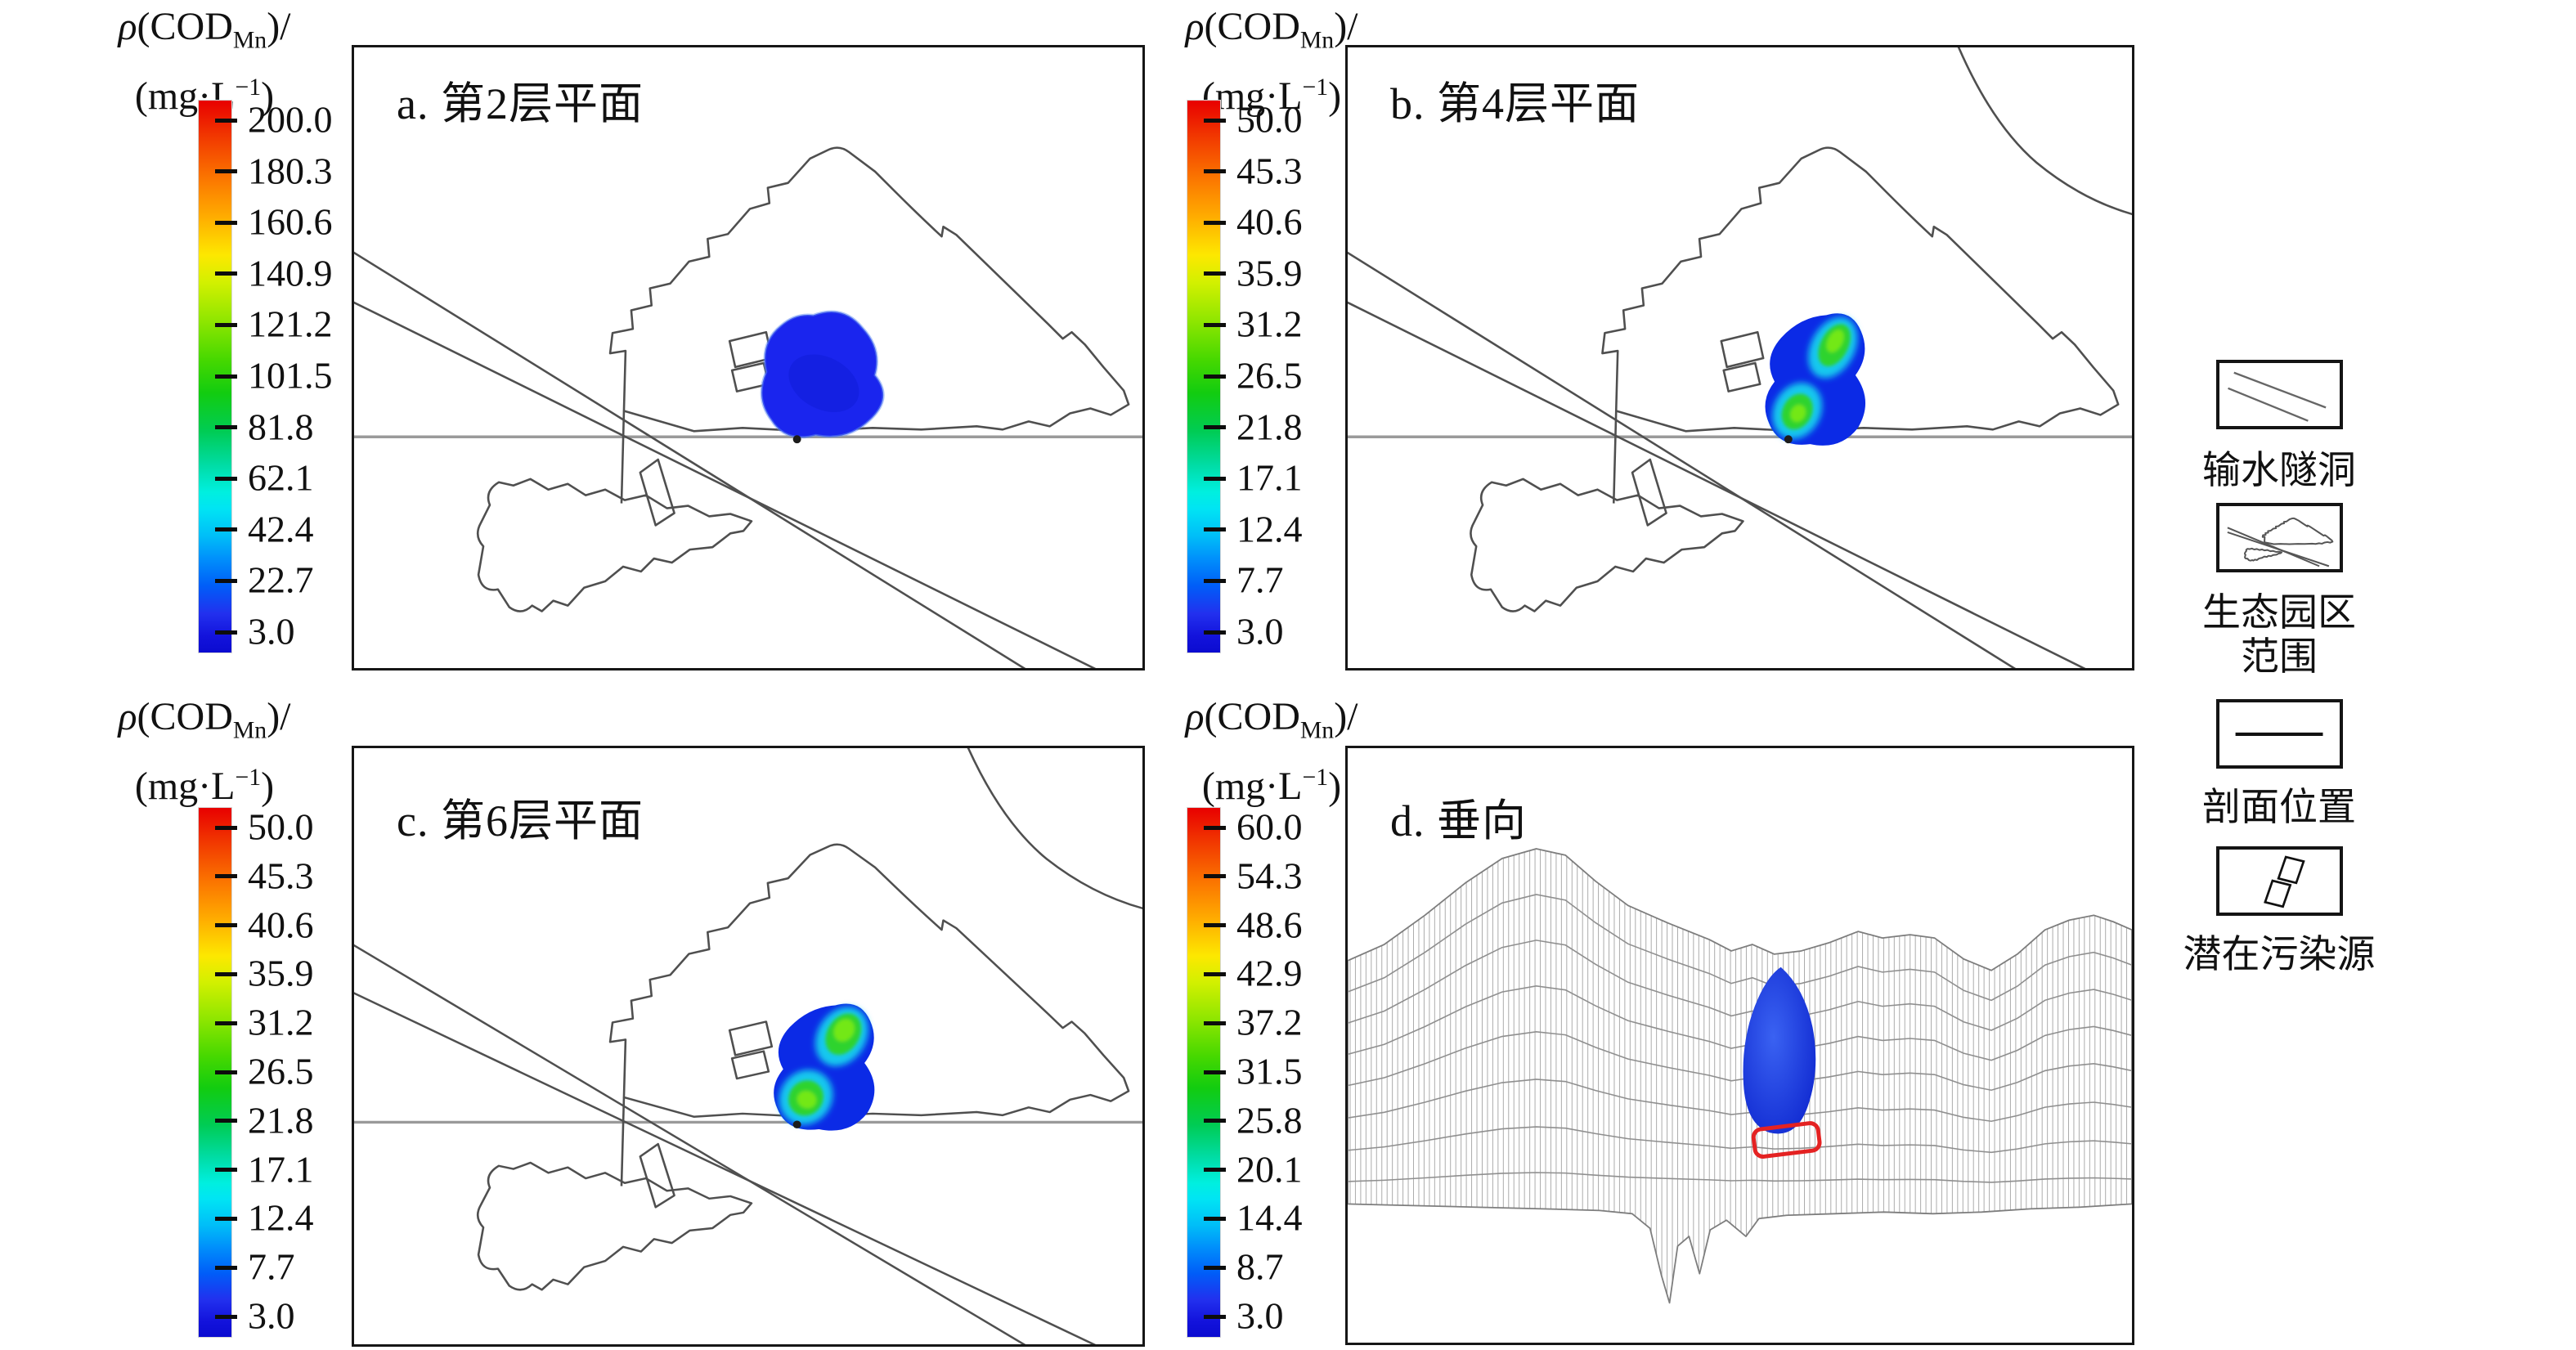  I want to click on colorbar-tick-label: 140.9, so click(290, 273).